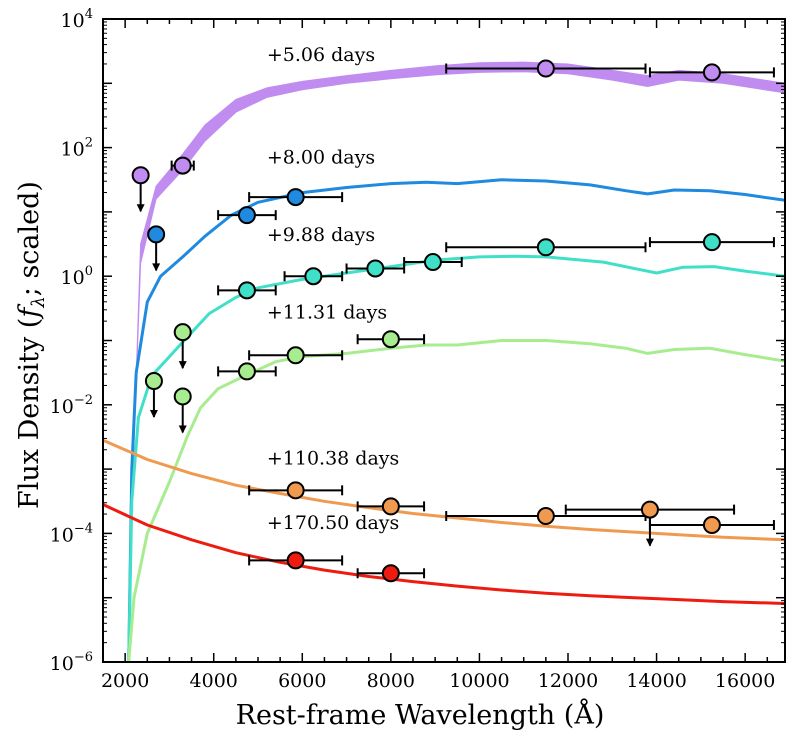 This screenshot has height=732, width=786. What do you see at coordinates (125, 681) in the screenshot?
I see `x-tick-label: 2000` at bounding box center [125, 681].